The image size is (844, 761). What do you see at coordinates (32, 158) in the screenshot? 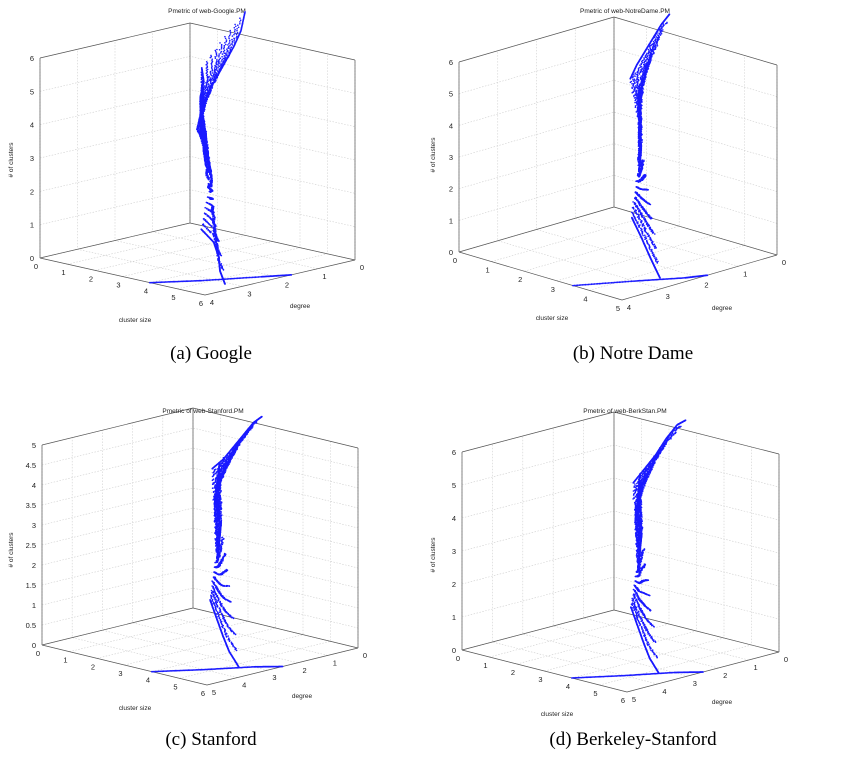
I see `z-tick-label: 3` at bounding box center [32, 158].